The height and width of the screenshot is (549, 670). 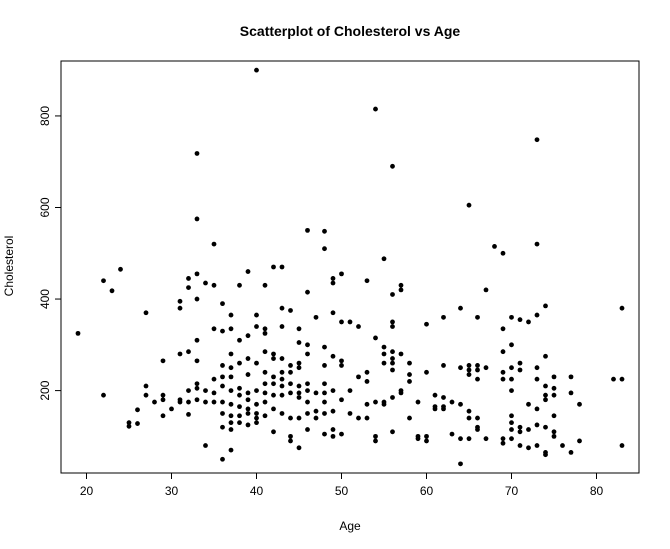 What do you see at coordinates (350, 526) in the screenshot?
I see `x-axis-label: Age` at bounding box center [350, 526].